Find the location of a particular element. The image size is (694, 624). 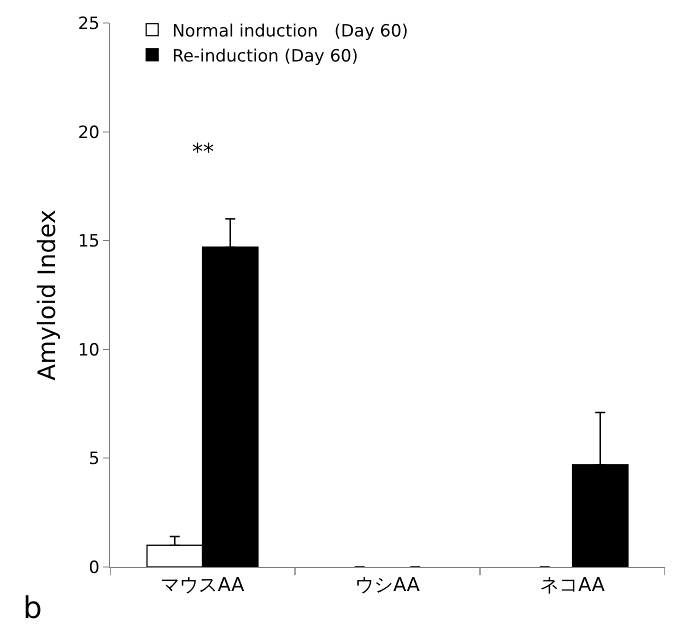

annotation: ** is located at coordinates (203, 152).